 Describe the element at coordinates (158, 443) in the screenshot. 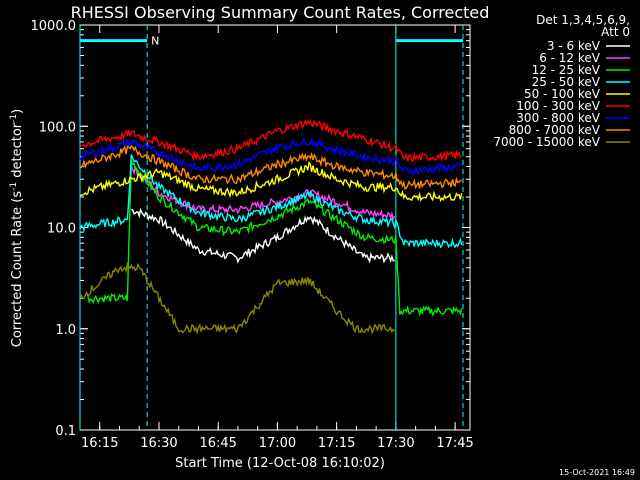

I see `x-tick-label: 16:30` at that location.